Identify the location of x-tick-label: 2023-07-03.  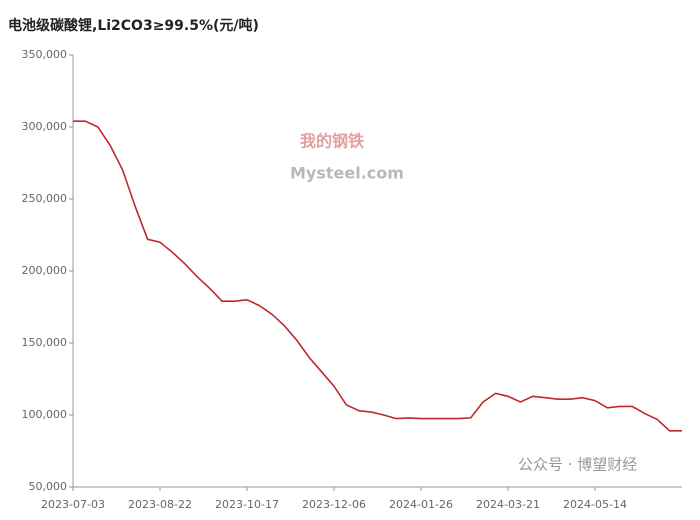
(73, 504).